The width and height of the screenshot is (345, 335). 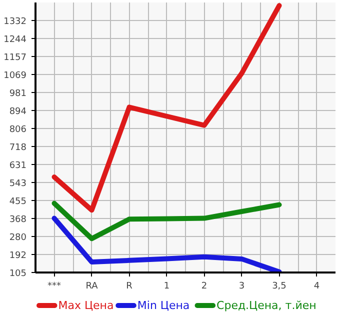 I want to click on legend-label: Сред.Цена, т.йен, so click(x=266, y=305).